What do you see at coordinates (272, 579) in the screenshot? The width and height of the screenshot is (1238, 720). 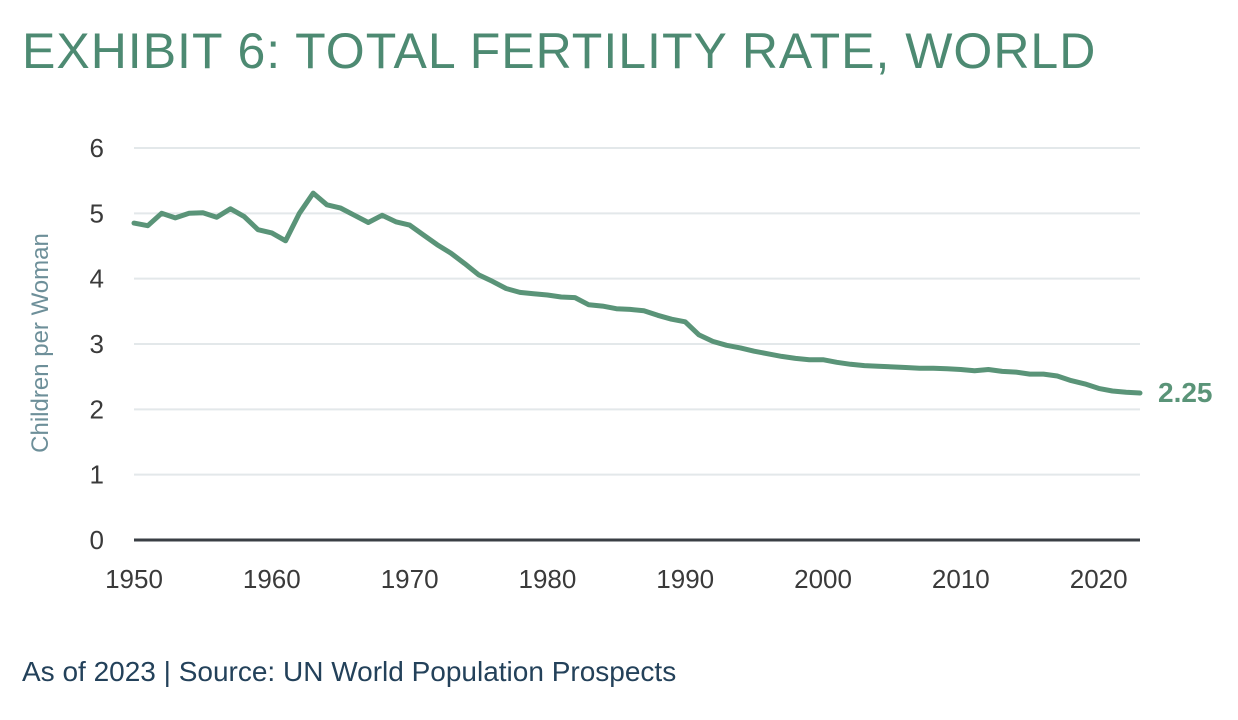 I see `x-tick-label: 1960` at bounding box center [272, 579].